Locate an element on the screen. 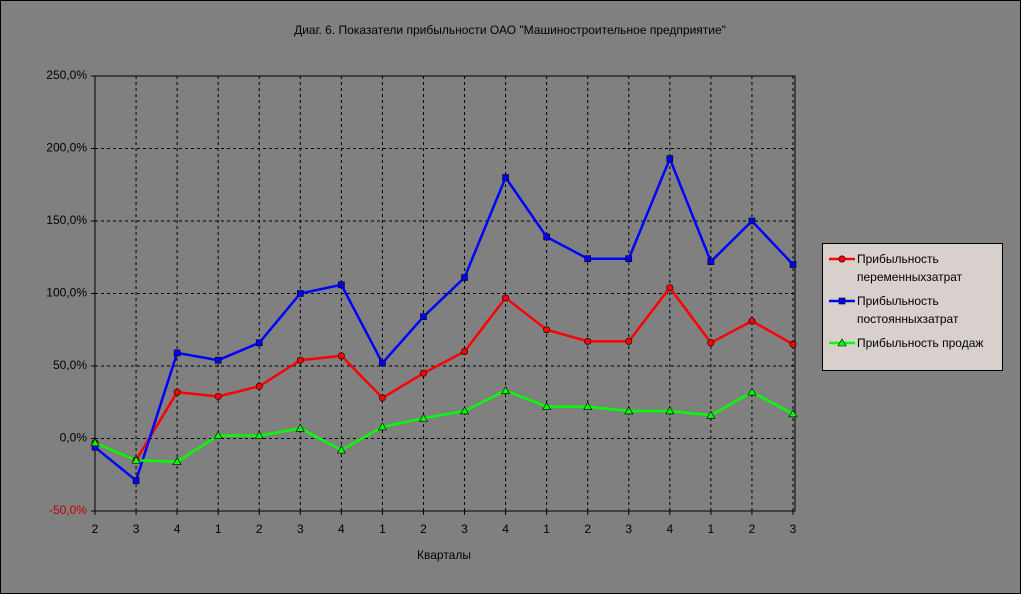  legend-label: Прибыльность переменныхзатрат is located at coordinates (910, 268).